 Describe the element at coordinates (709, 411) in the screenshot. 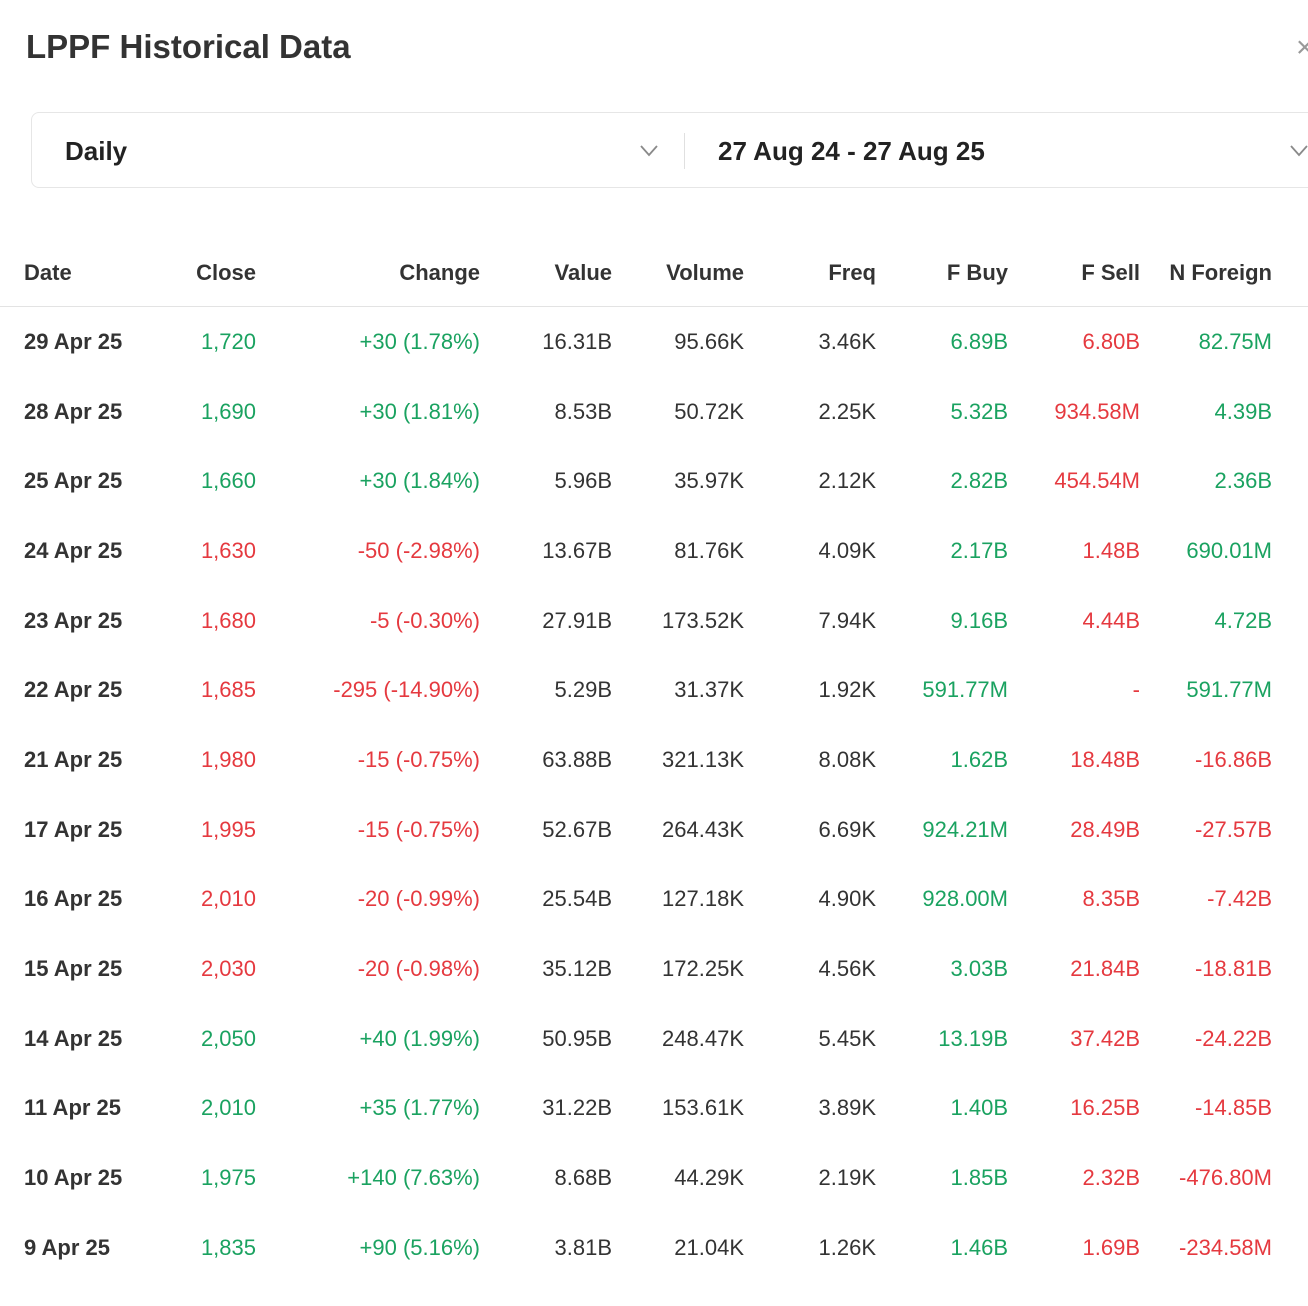

I see `cell-volume: 50.72K` at that location.